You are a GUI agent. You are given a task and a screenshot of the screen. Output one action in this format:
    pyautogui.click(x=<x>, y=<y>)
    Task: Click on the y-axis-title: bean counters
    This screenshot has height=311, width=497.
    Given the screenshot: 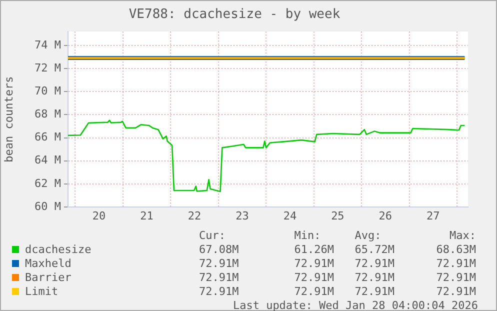 What is the action you would take?
    pyautogui.click(x=9, y=119)
    